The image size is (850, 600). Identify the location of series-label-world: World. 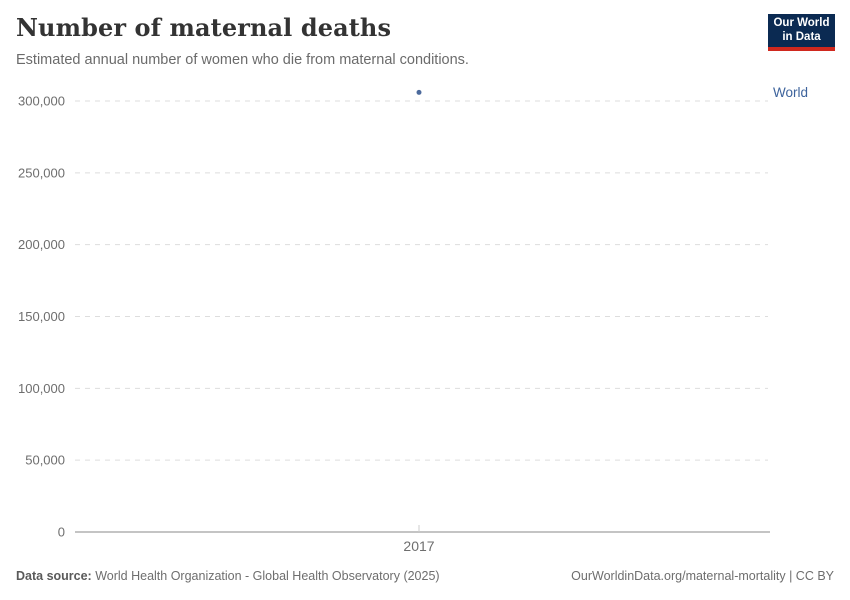
(791, 92).